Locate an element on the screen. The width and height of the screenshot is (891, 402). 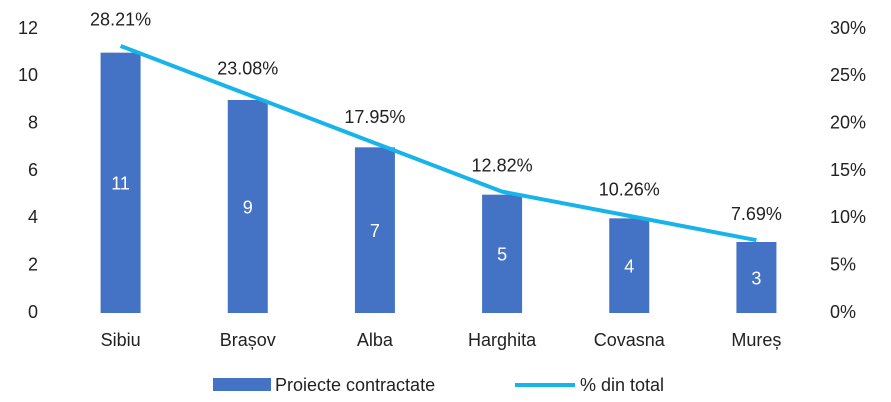
x-tick-label: Alba is located at coordinates (375, 340).